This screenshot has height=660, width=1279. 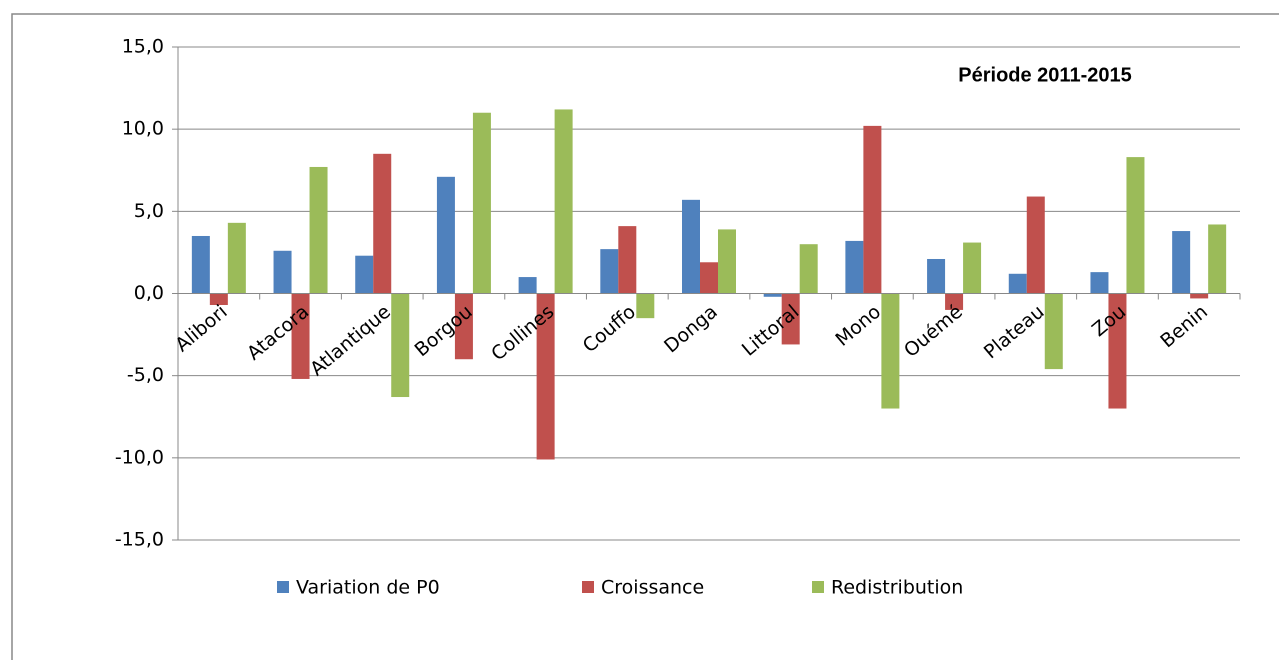 I want to click on y-tick-label: -15,0, so click(x=139, y=540).